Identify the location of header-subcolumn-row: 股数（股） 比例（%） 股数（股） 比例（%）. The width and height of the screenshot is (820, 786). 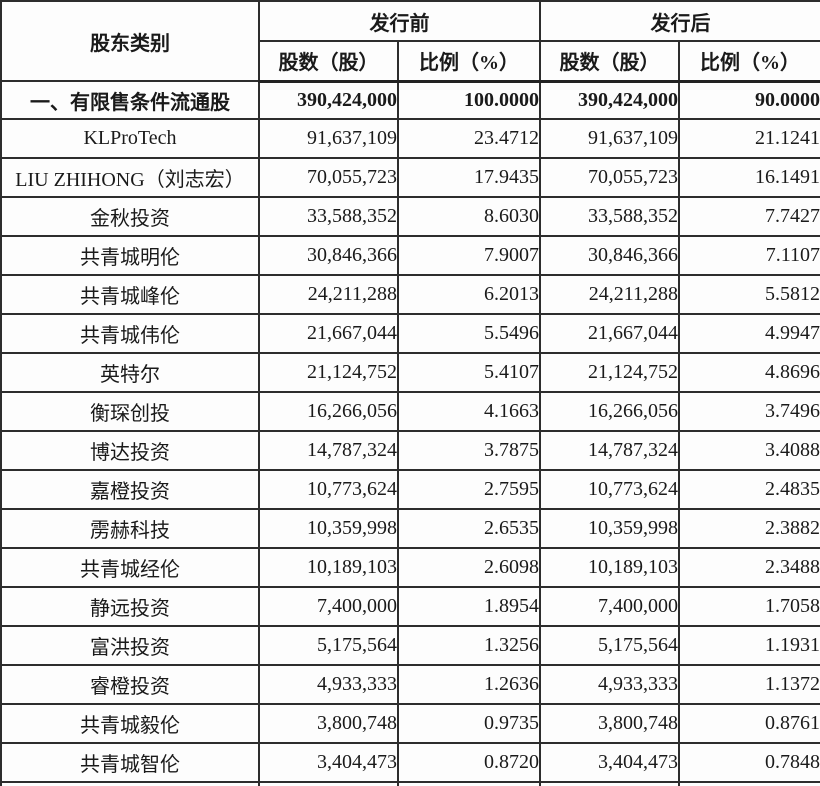
(410, 61).